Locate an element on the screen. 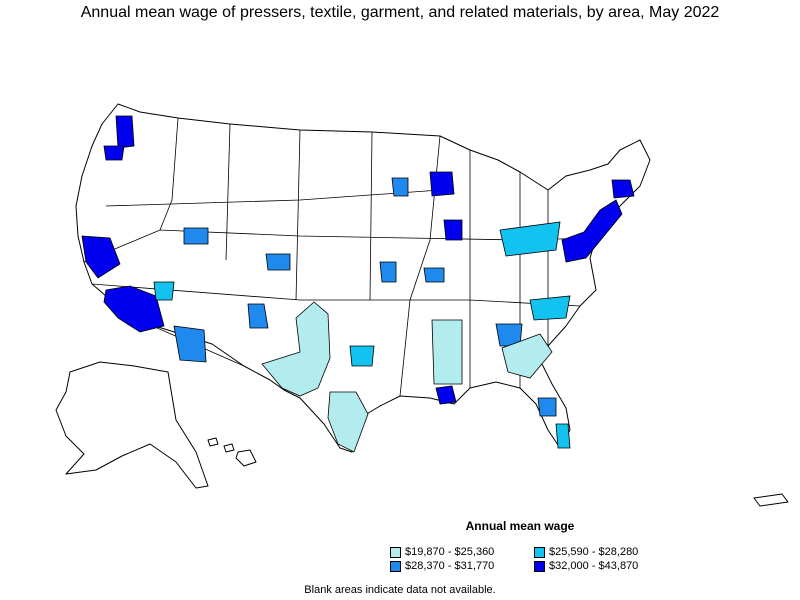  region-mississippi is located at coordinates (447, 352).